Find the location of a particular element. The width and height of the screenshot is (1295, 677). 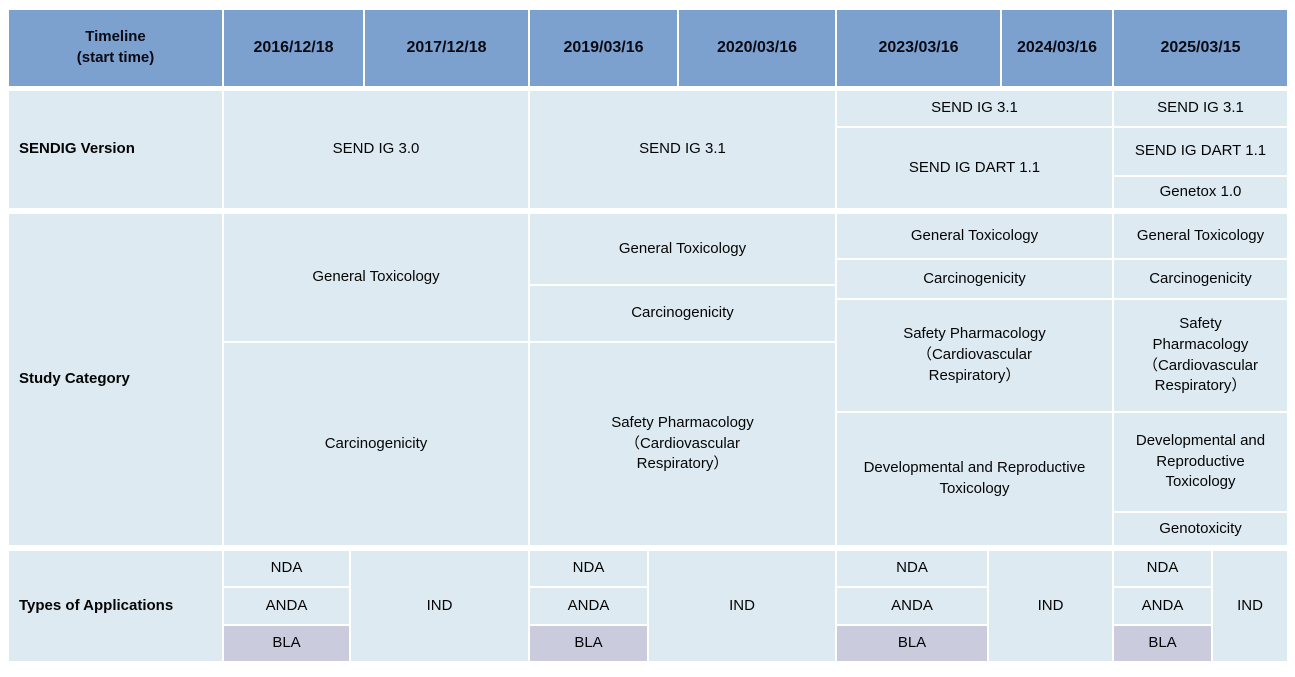

row-label-study-category: Study Category is located at coordinates (115, 379).